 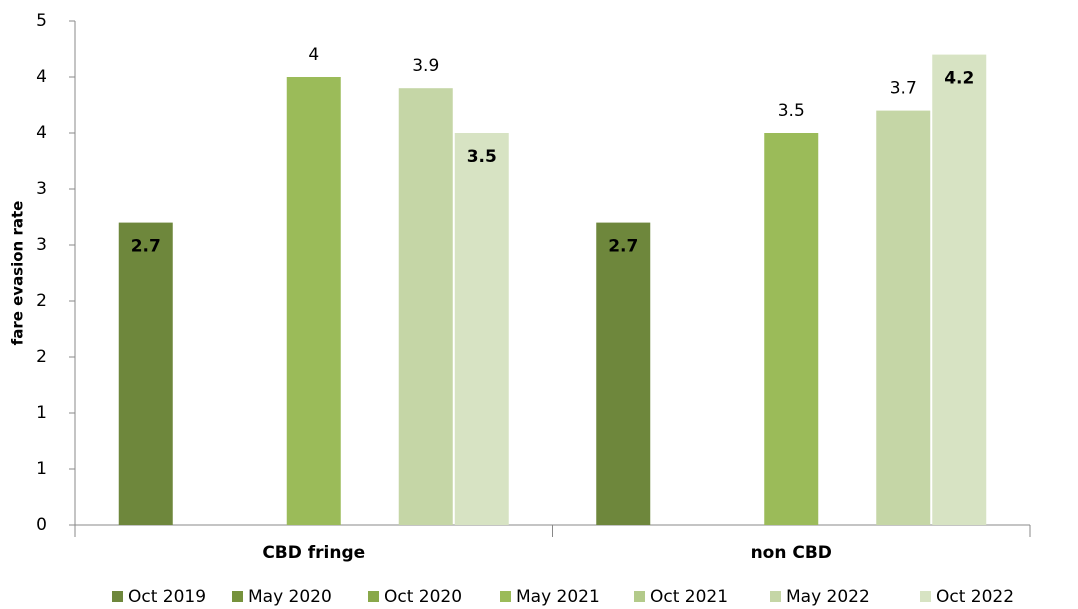 I want to click on y-tick-label: 5, so click(x=41, y=21).